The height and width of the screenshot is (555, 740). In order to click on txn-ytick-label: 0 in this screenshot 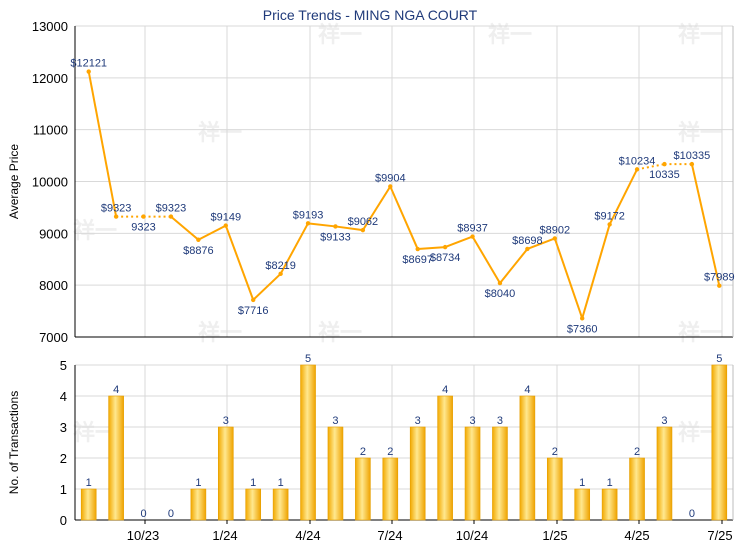, I will do `click(63, 520)`.